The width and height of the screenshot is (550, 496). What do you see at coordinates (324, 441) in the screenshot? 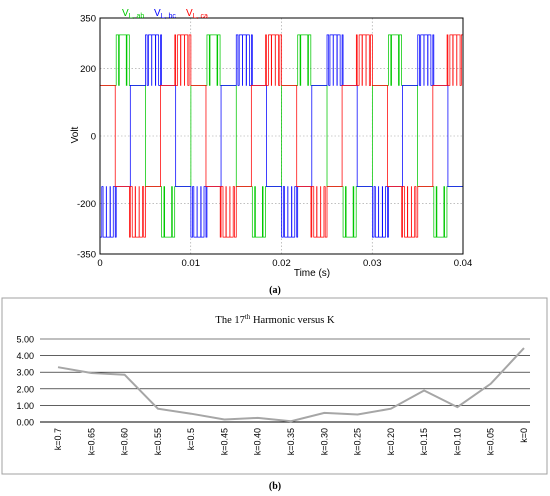
I see `harmonic-x-tick-label: k=0.30` at bounding box center [324, 441].